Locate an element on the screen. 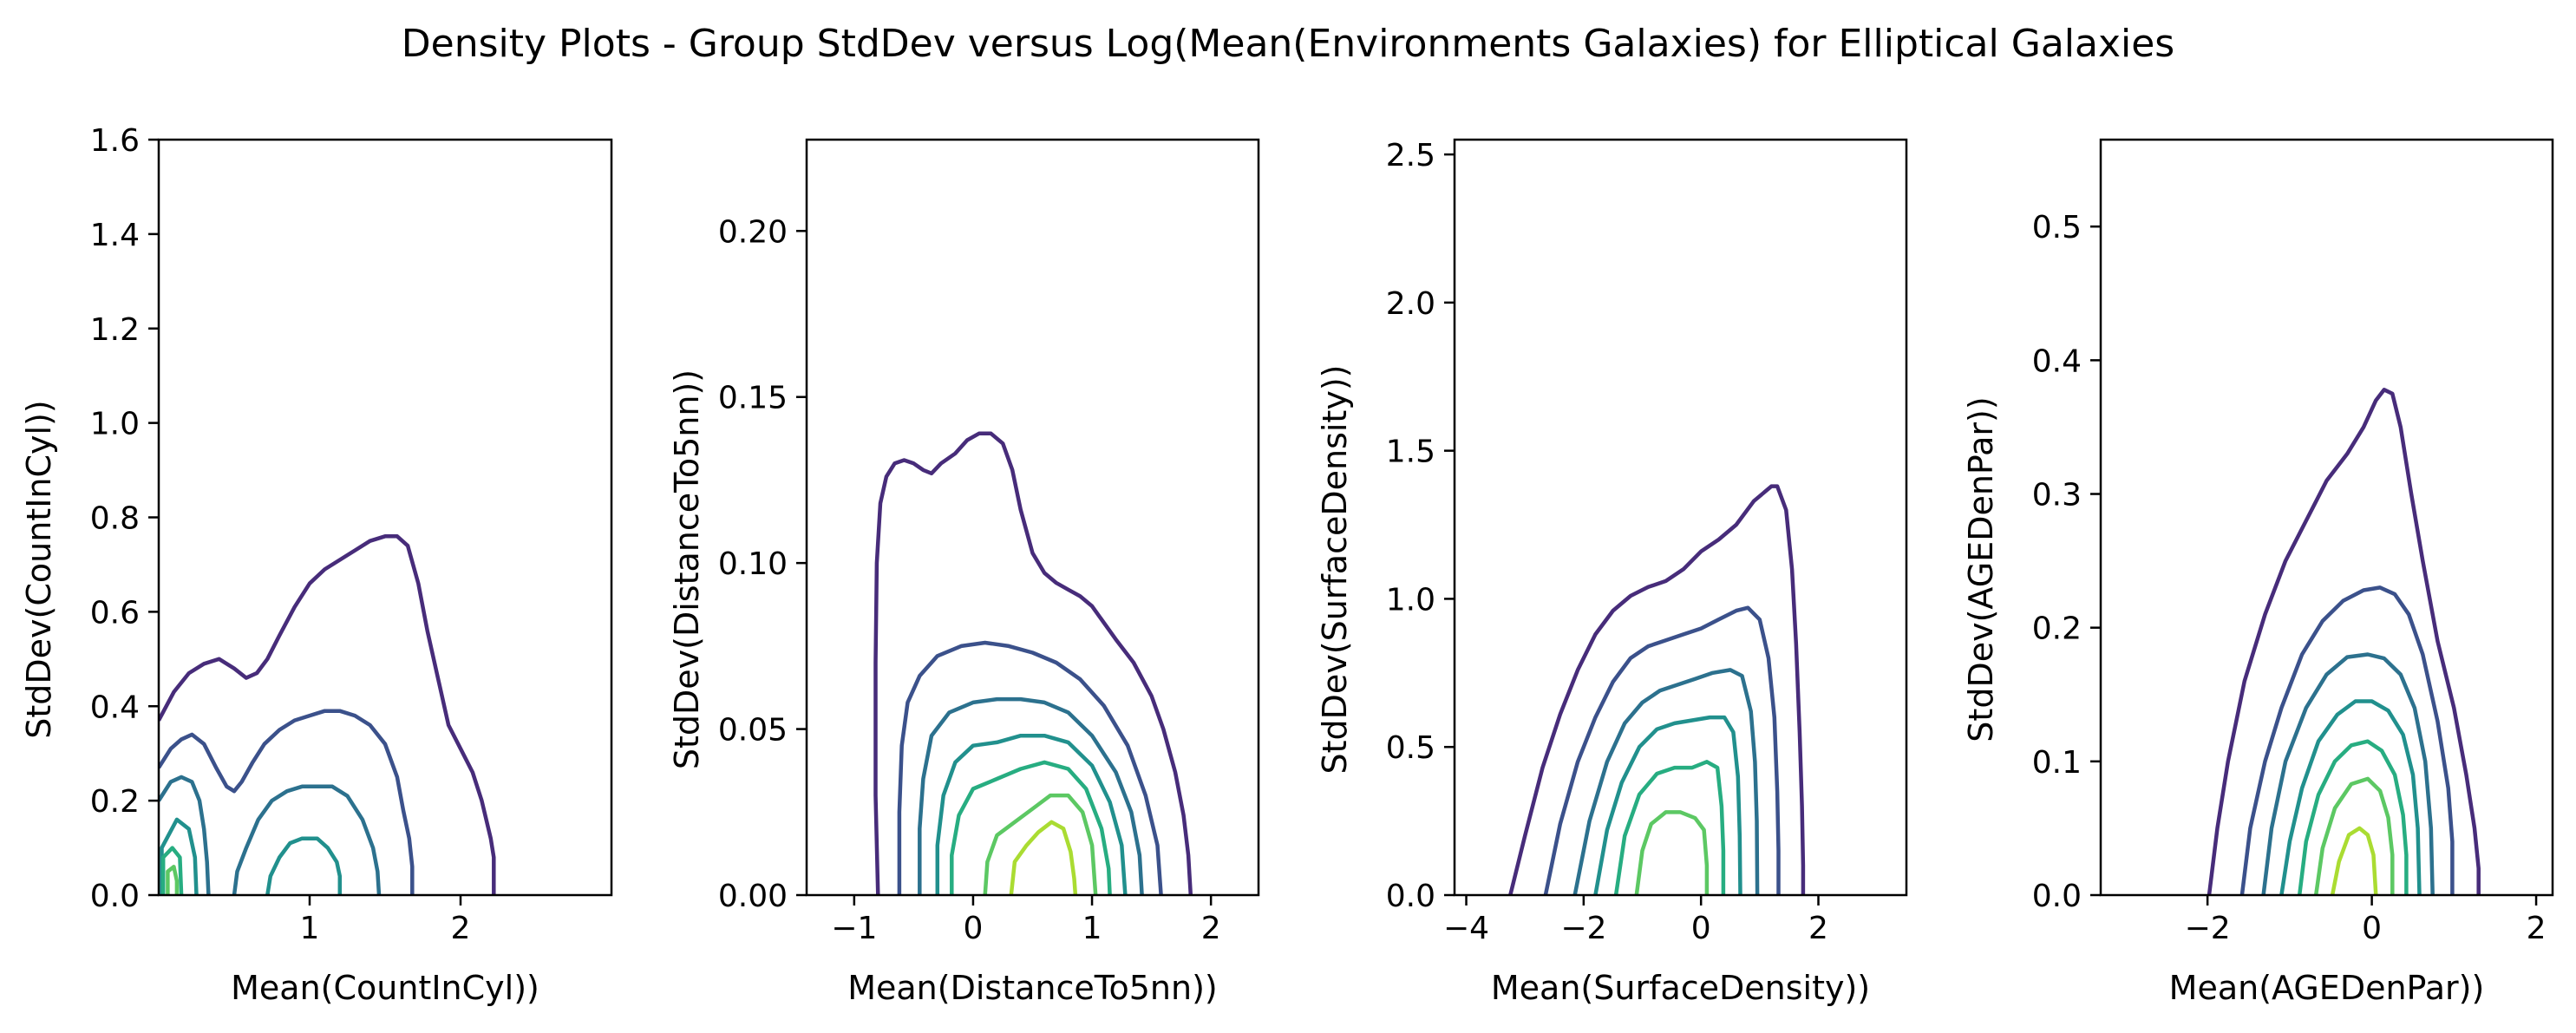  y-axis-label: StdDev(DistanceTo5nn)) is located at coordinates (687, 569).